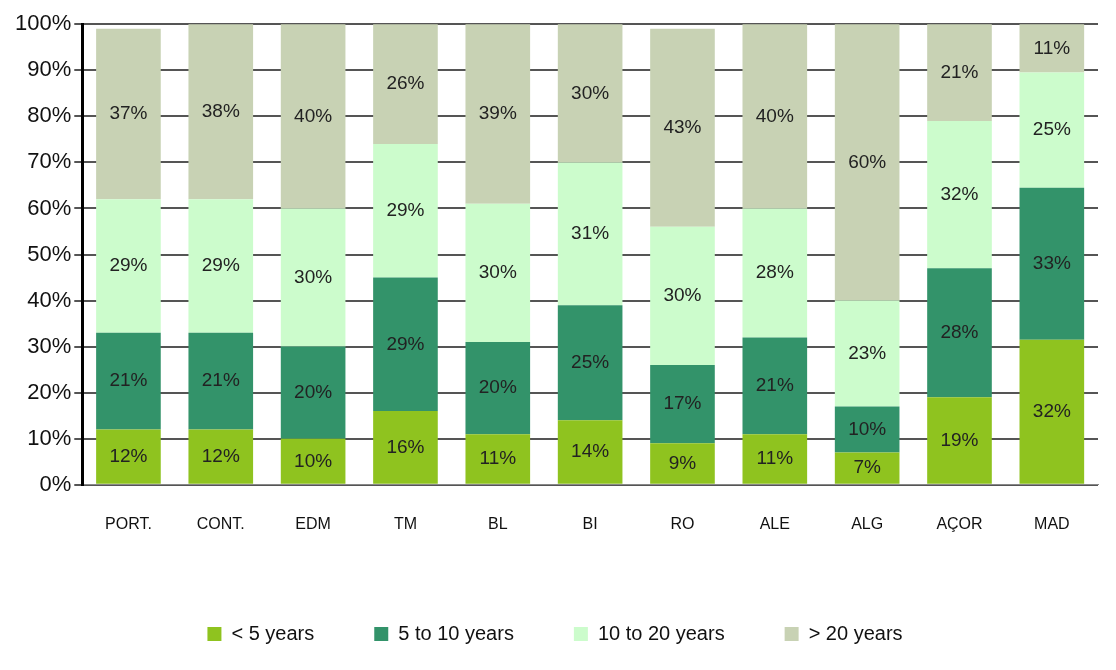 The height and width of the screenshot is (670, 1116). I want to click on y-tick-label: 70%, so click(49, 161).